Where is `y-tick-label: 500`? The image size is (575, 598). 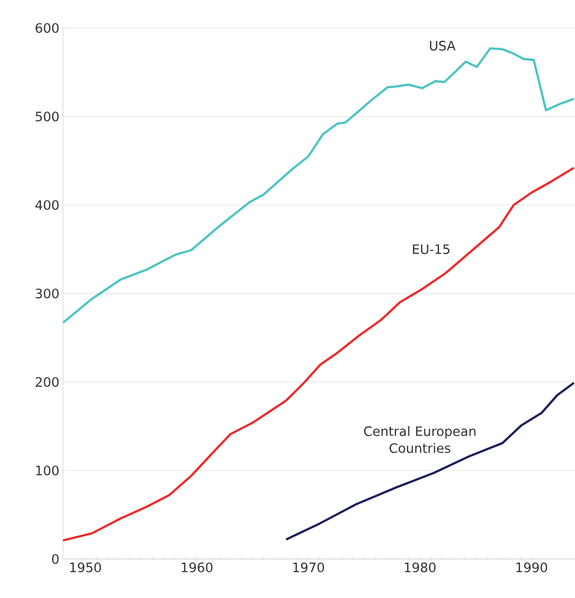 y-tick-label: 500 is located at coordinates (47, 117).